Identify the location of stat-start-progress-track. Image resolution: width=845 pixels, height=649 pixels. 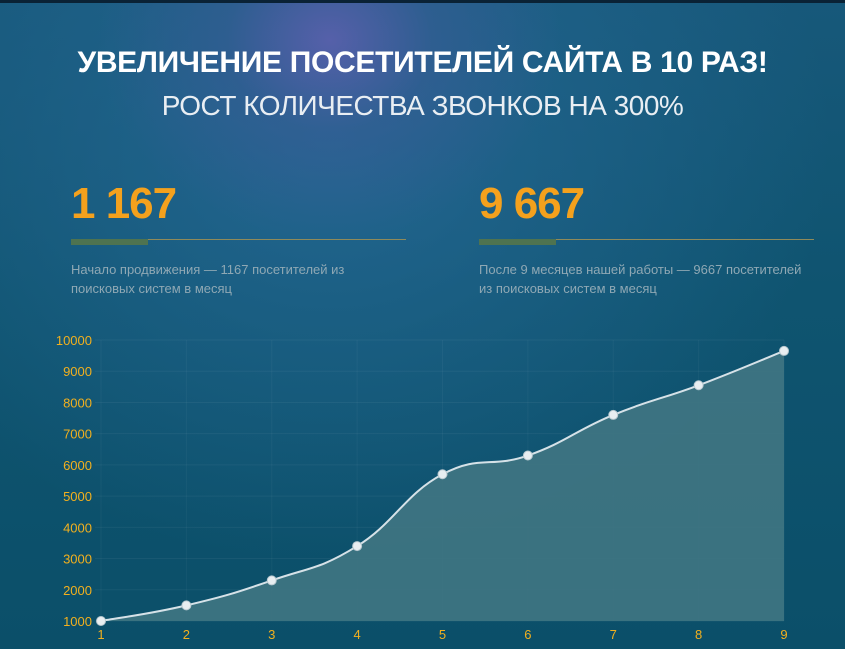
(238, 242).